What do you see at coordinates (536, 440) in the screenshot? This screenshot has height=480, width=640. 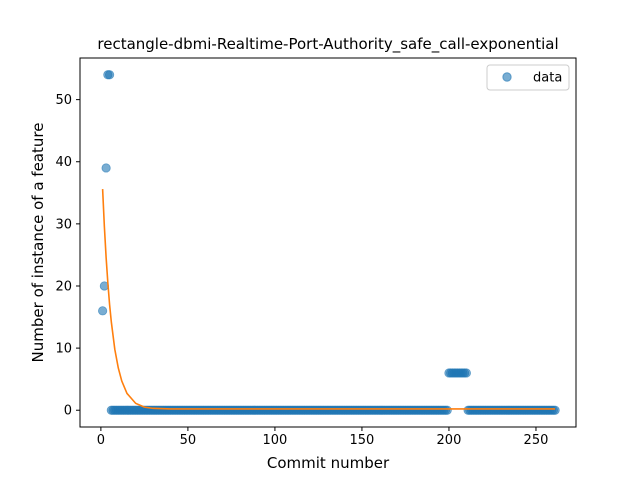 I see `x-tick-label: 250` at bounding box center [536, 440].